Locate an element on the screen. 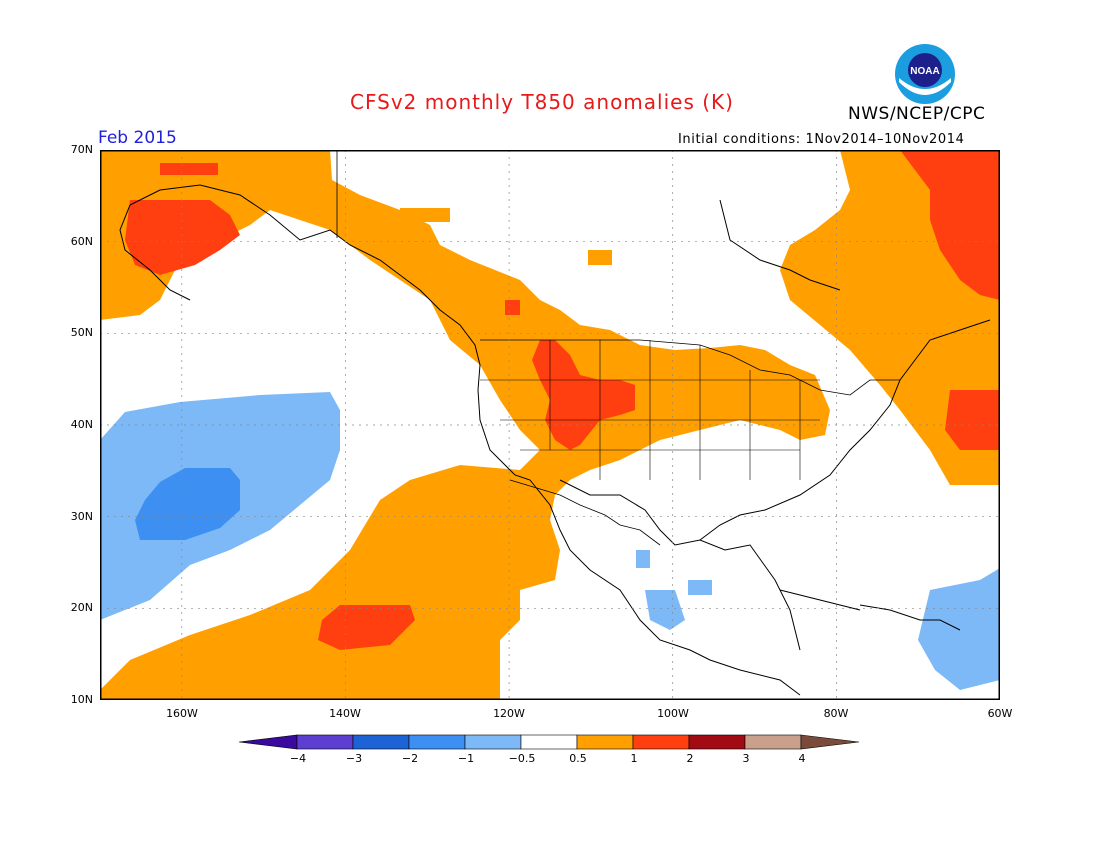 The width and height of the screenshot is (1100, 850). noaa-logo-icon: NOAA is located at coordinates (925, 74).